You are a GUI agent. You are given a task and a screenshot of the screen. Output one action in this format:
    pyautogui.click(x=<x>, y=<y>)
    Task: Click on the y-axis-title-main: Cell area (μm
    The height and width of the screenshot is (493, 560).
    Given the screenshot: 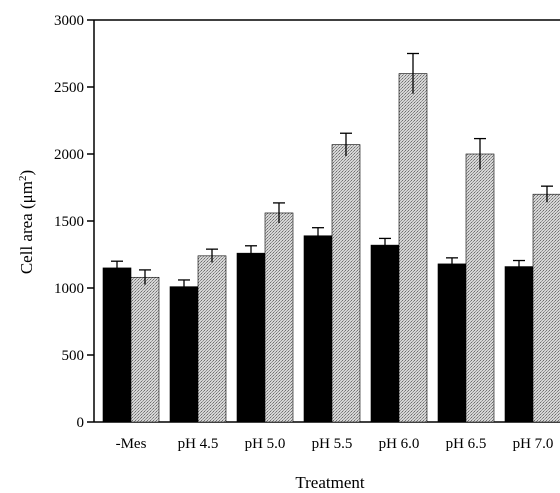 What is the action you would take?
    pyautogui.click(x=26, y=227)
    